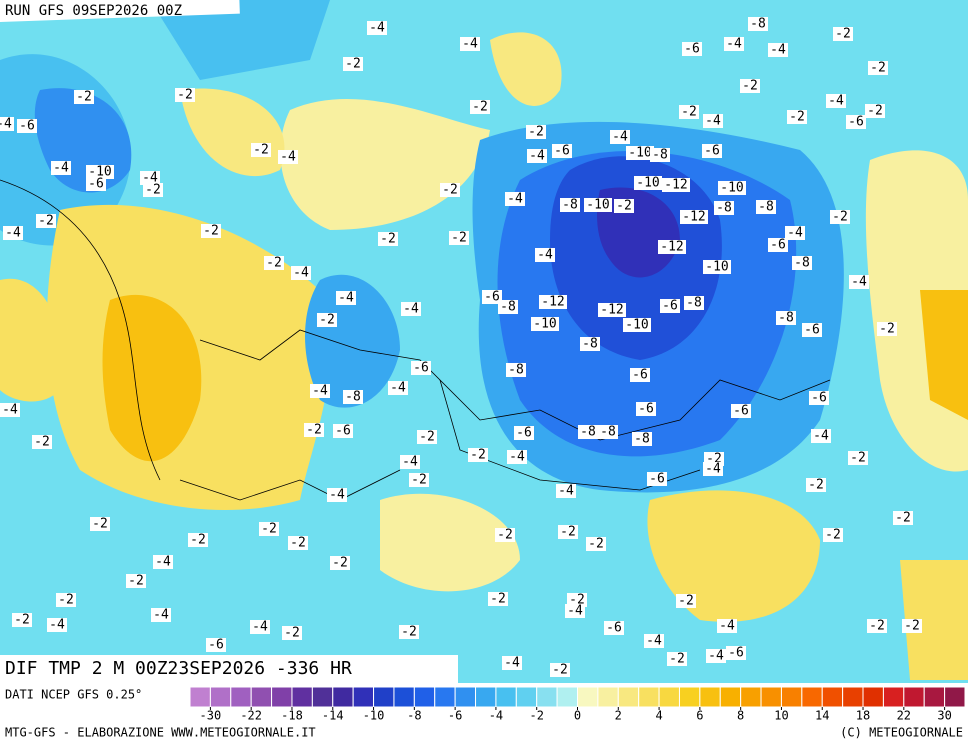  I want to click on run-label: RUN GFS 09SEP2026 00Z, so click(93, 11).